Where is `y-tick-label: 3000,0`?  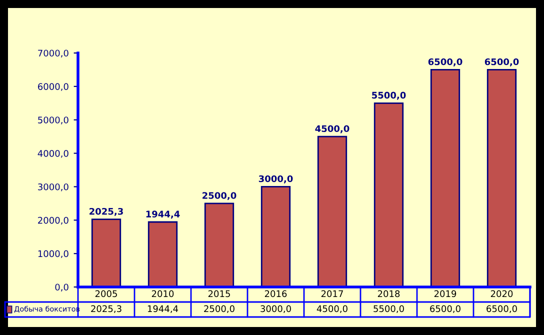 y-tick-label: 3000,0 is located at coordinates (53, 187).